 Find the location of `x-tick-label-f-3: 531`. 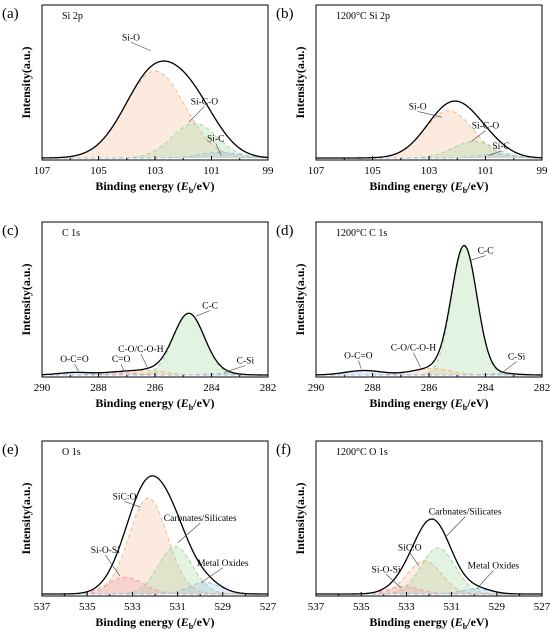

x-tick-label-f-3: 531 is located at coordinates (451, 607).